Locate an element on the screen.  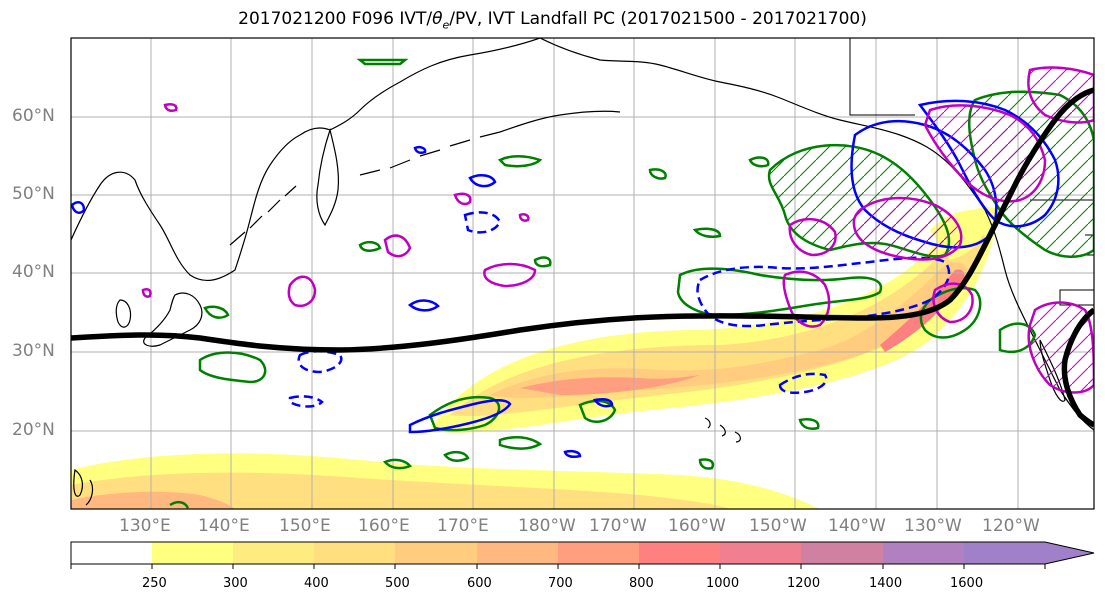
pc-contour-main is located at coordinates (907, 228).